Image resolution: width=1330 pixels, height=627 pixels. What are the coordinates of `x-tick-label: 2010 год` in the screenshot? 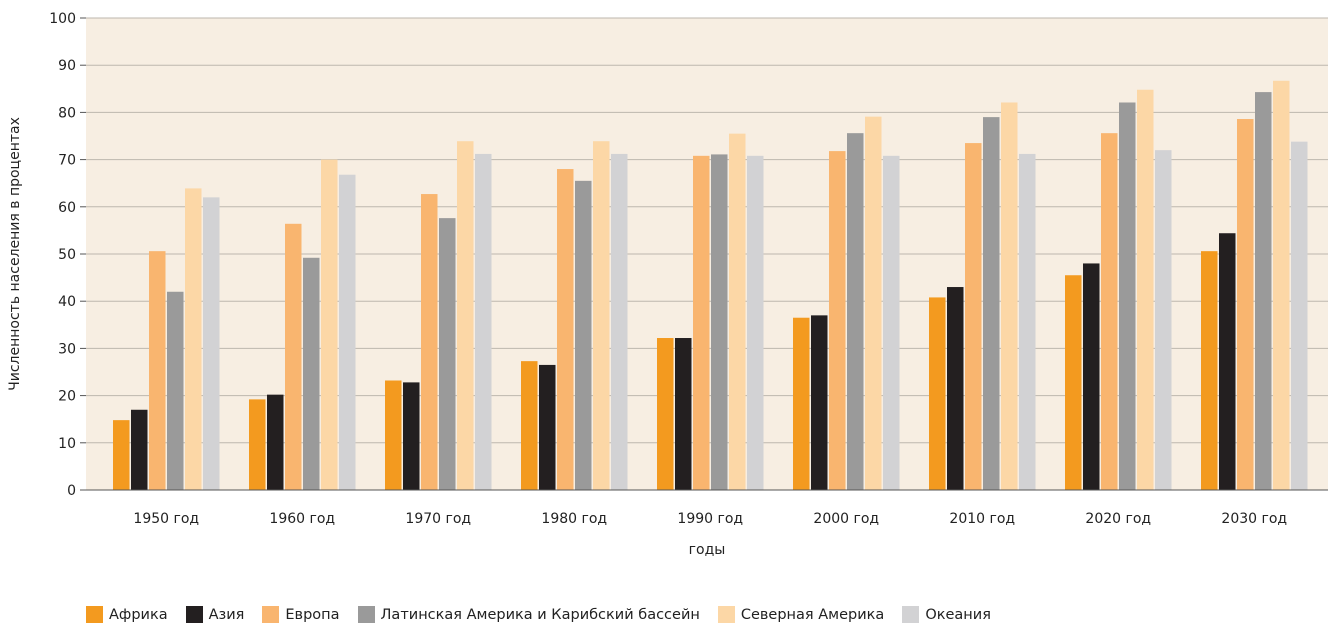 It's located at (982, 519).